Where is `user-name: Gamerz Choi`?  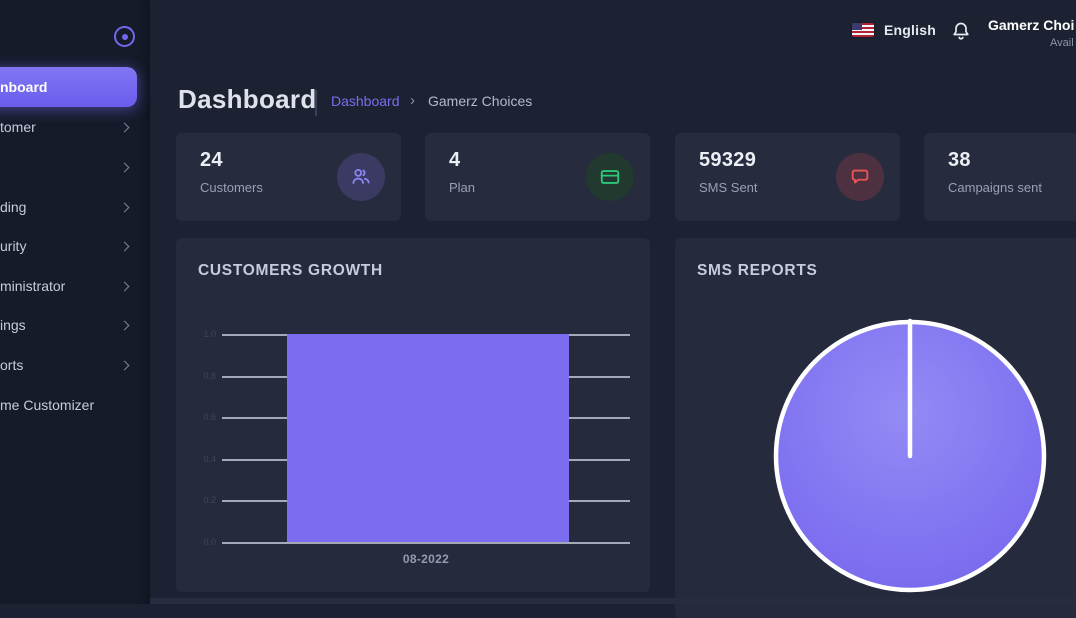 user-name: Gamerz Choi is located at coordinates (1031, 25).